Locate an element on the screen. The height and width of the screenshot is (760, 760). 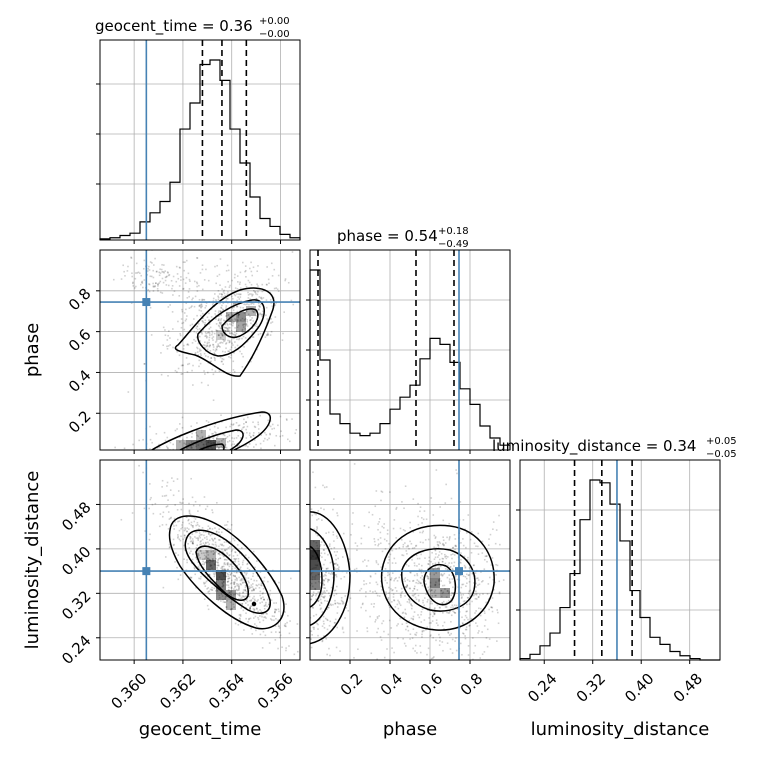
title-geocent-time-sup: +0.00 is located at coordinates (274, 21).